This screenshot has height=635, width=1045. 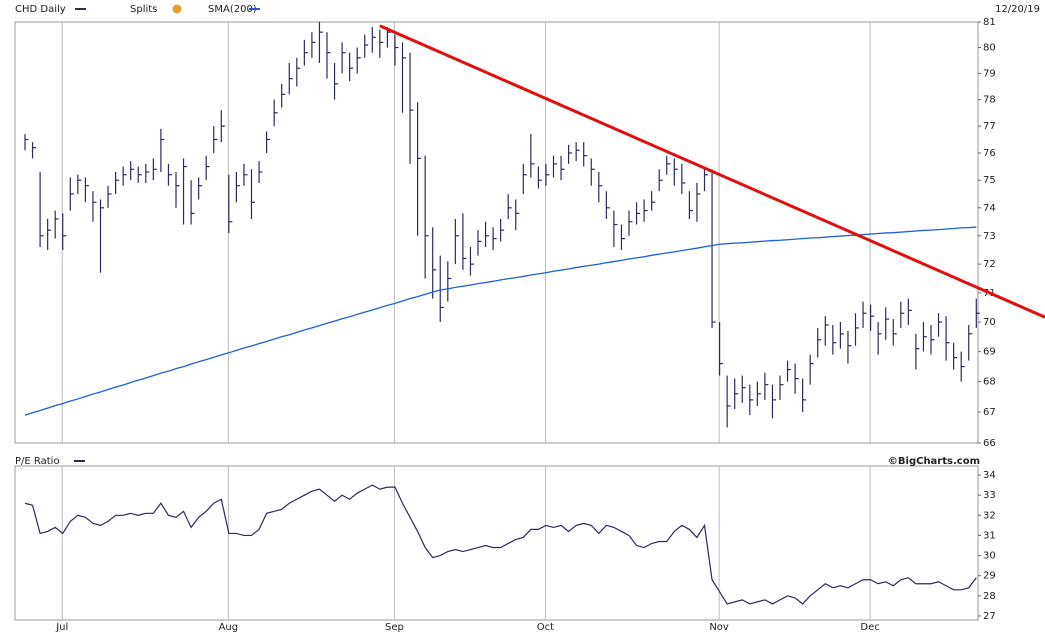 I want to click on x-tick-label: Jul, so click(x=61, y=627).